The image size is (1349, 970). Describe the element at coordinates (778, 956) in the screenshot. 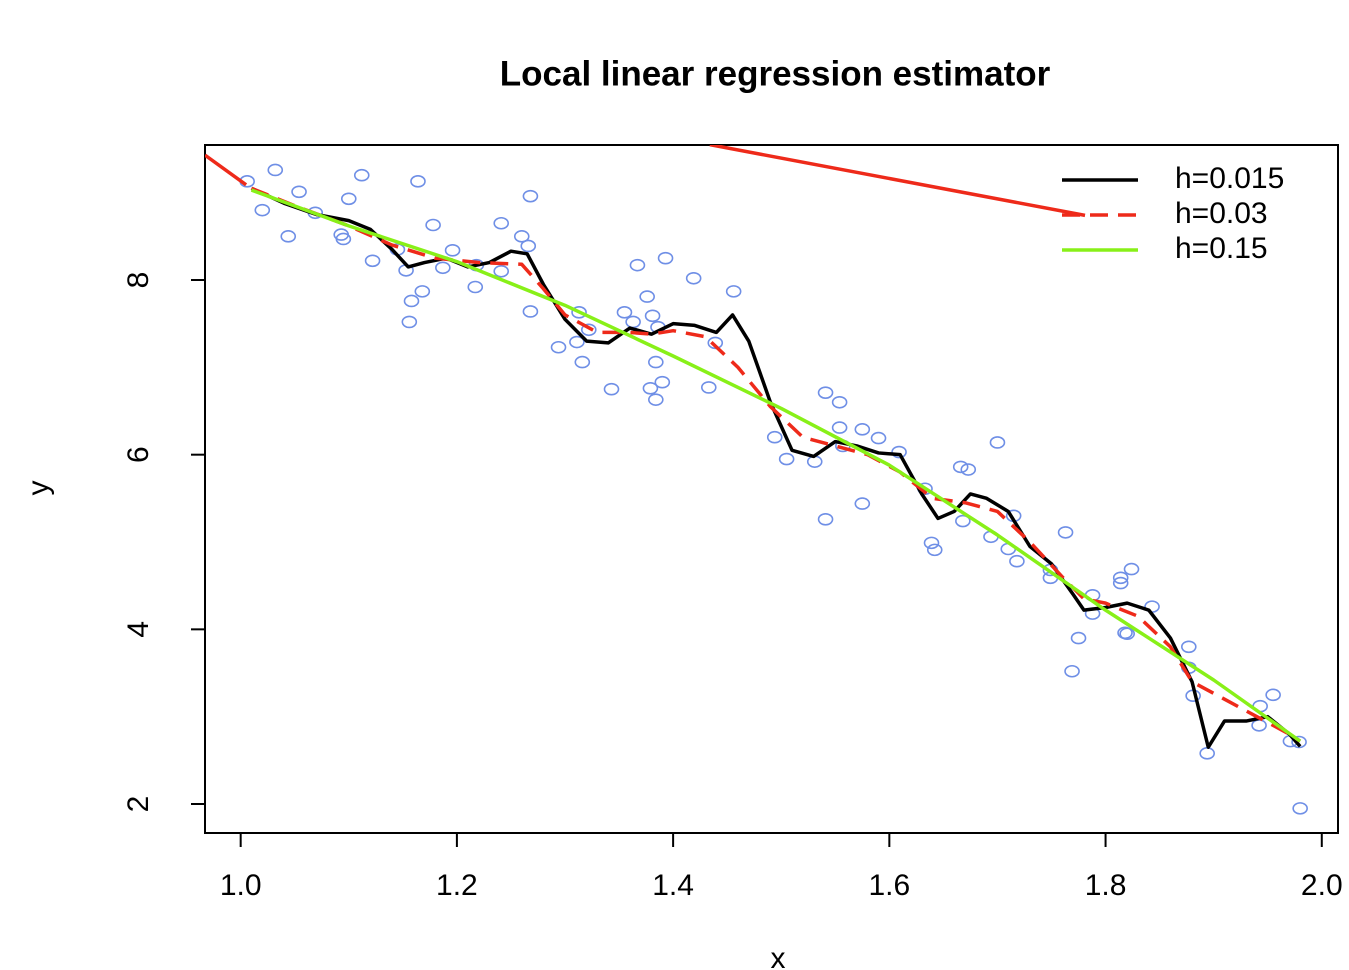

I see `x-axis-label: x` at that location.